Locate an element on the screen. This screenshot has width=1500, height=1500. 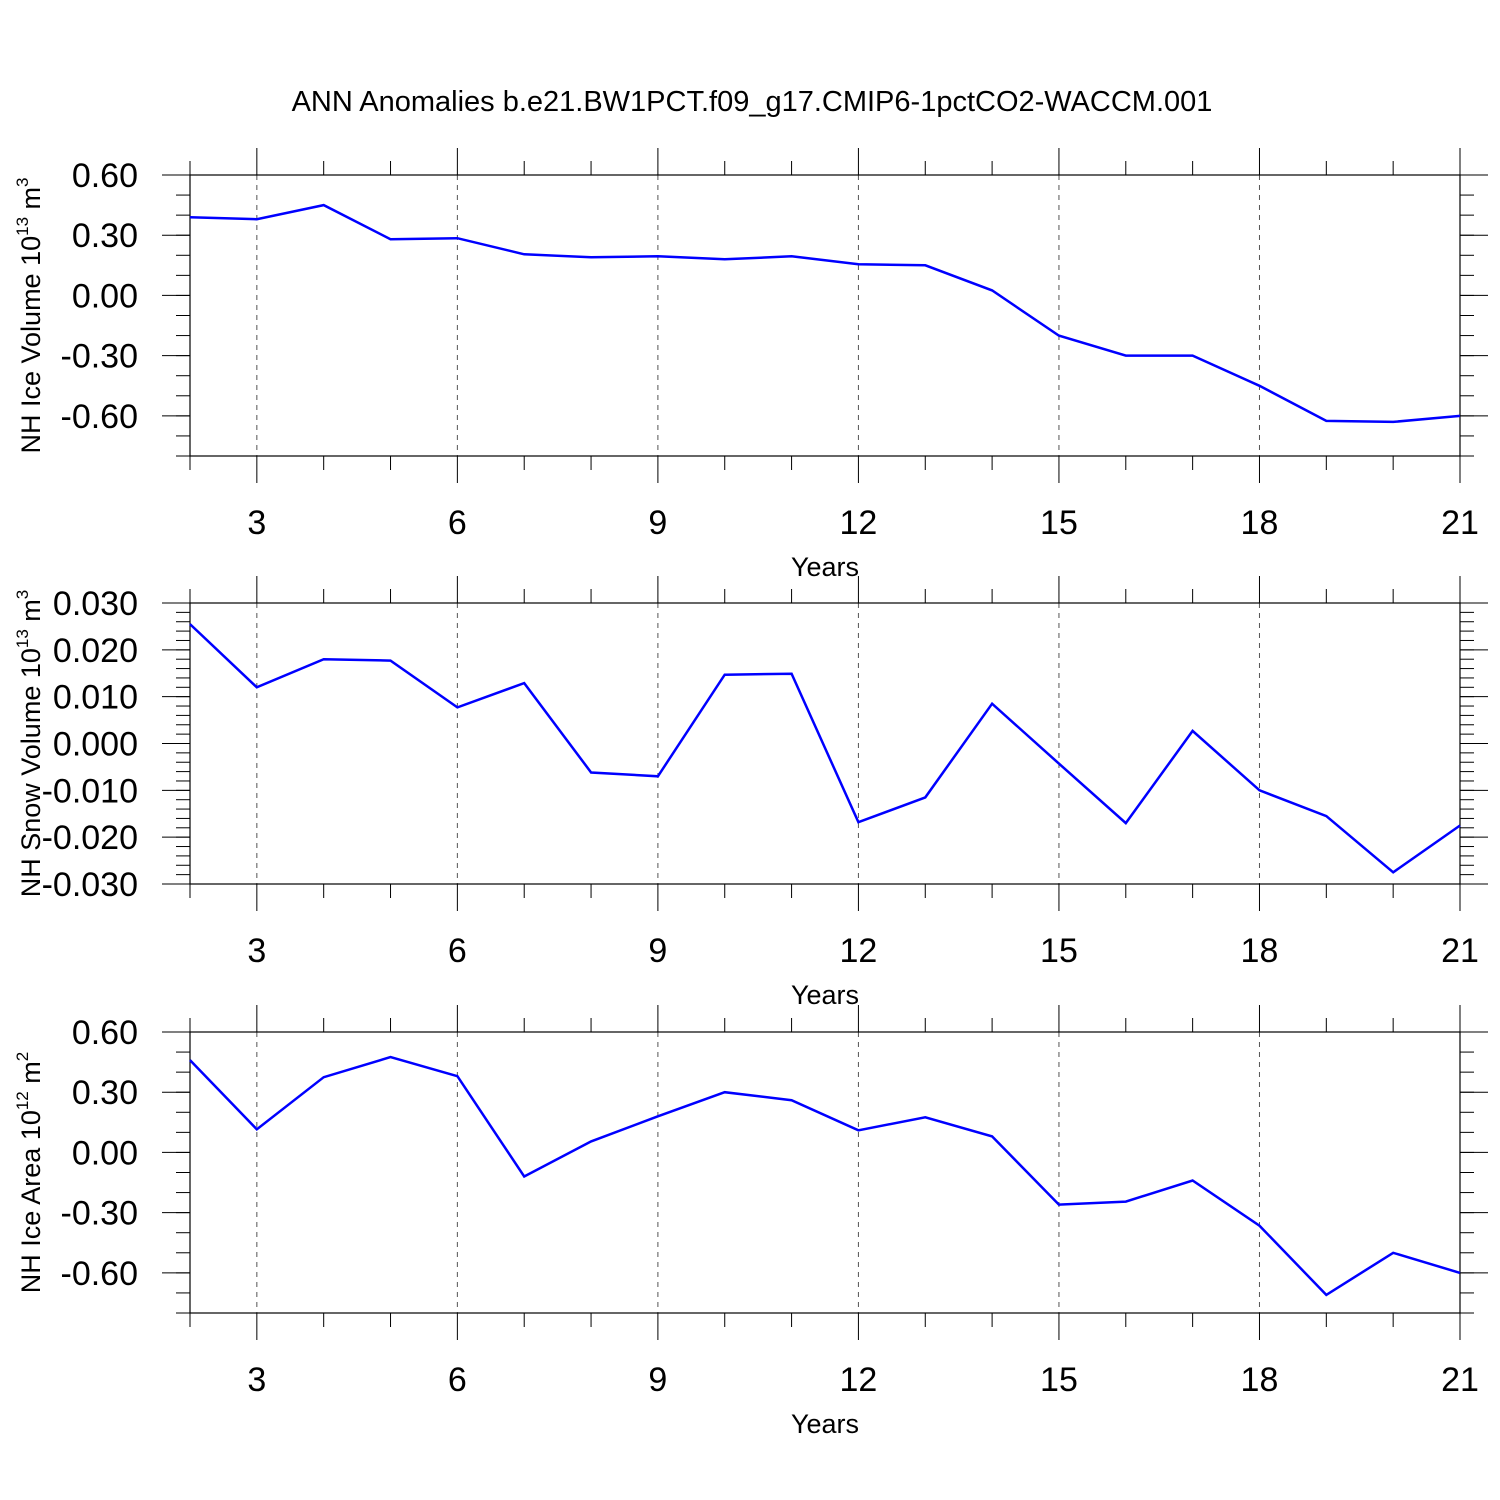
y-axis-title: NH Snow Volume 1013 m3 is located at coordinates (29, 744).